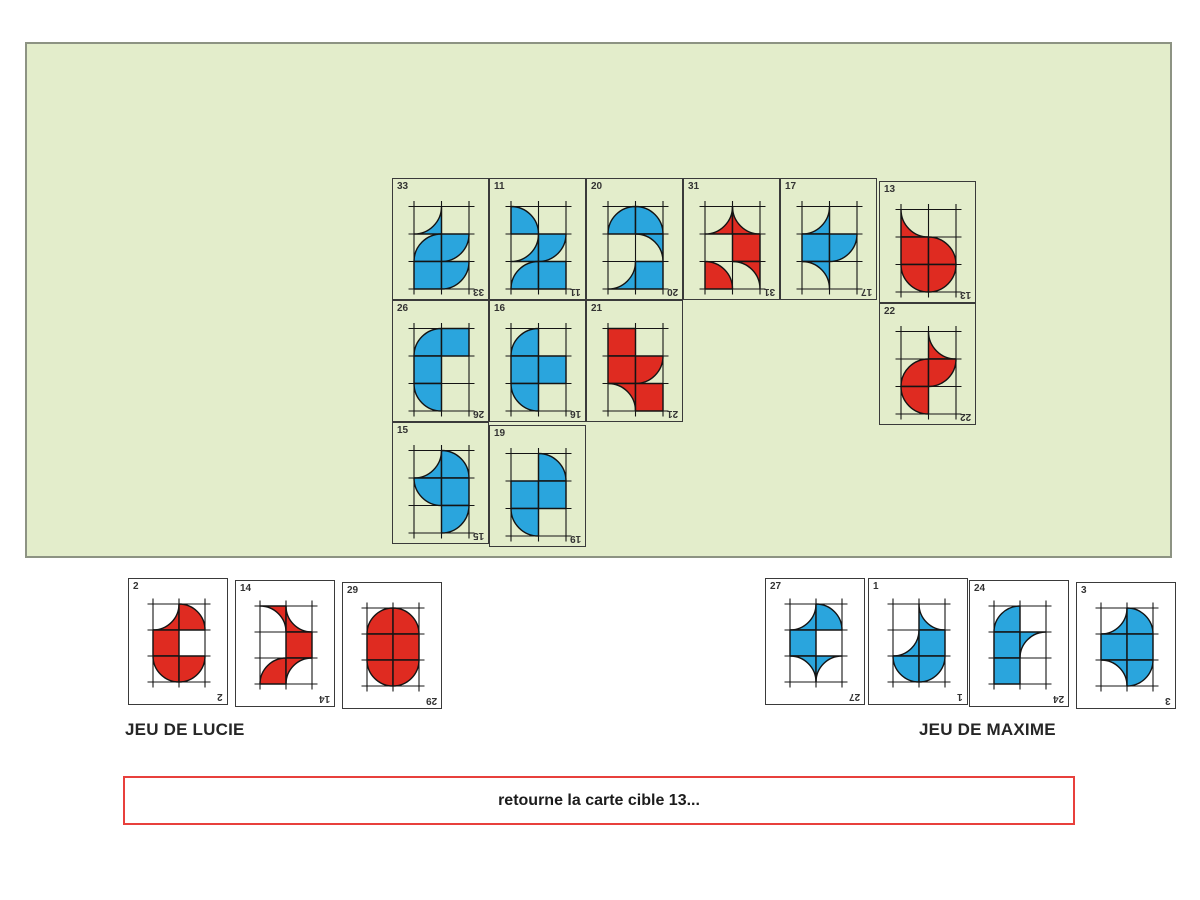 The width and height of the screenshot is (1200, 900). I want to click on card-14: 14 14, so click(285, 643).